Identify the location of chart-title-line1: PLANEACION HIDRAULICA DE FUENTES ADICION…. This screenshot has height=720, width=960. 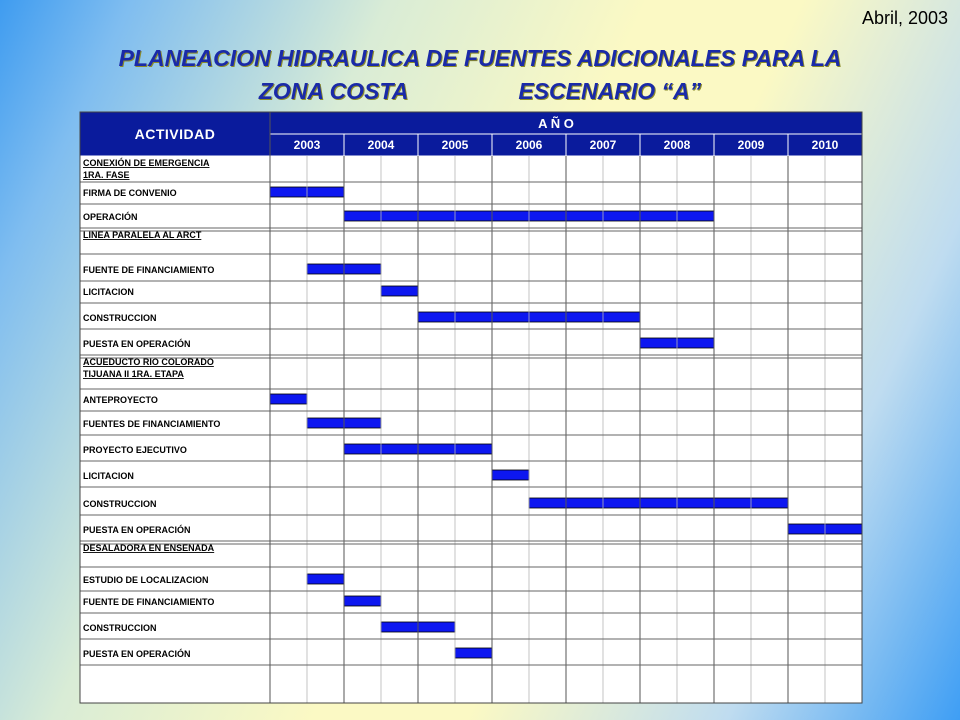
(480, 58).